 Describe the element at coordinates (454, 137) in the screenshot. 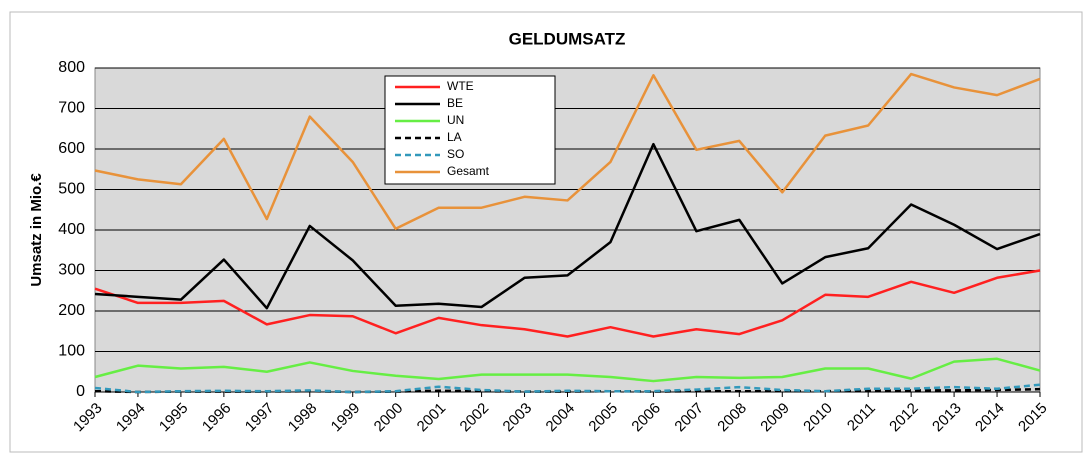

I see `legend-label: LA` at that location.